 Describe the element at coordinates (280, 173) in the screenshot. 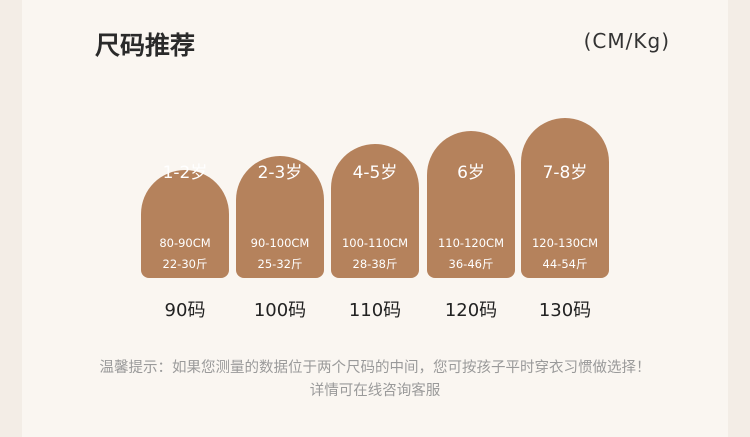

I see `age: 2-3岁` at that location.